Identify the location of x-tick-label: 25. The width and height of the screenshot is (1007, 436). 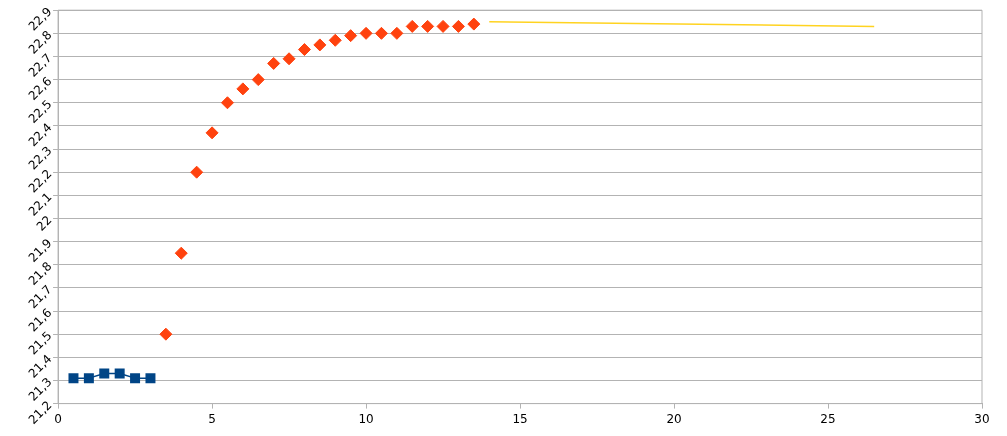
(828, 418).